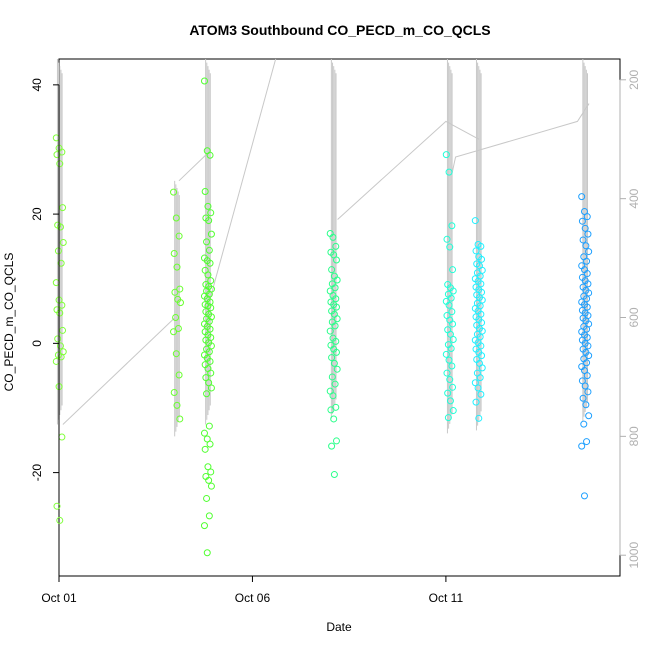 This screenshot has width=650, height=650. I want to click on y-tick-label: 20, so click(37, 214).